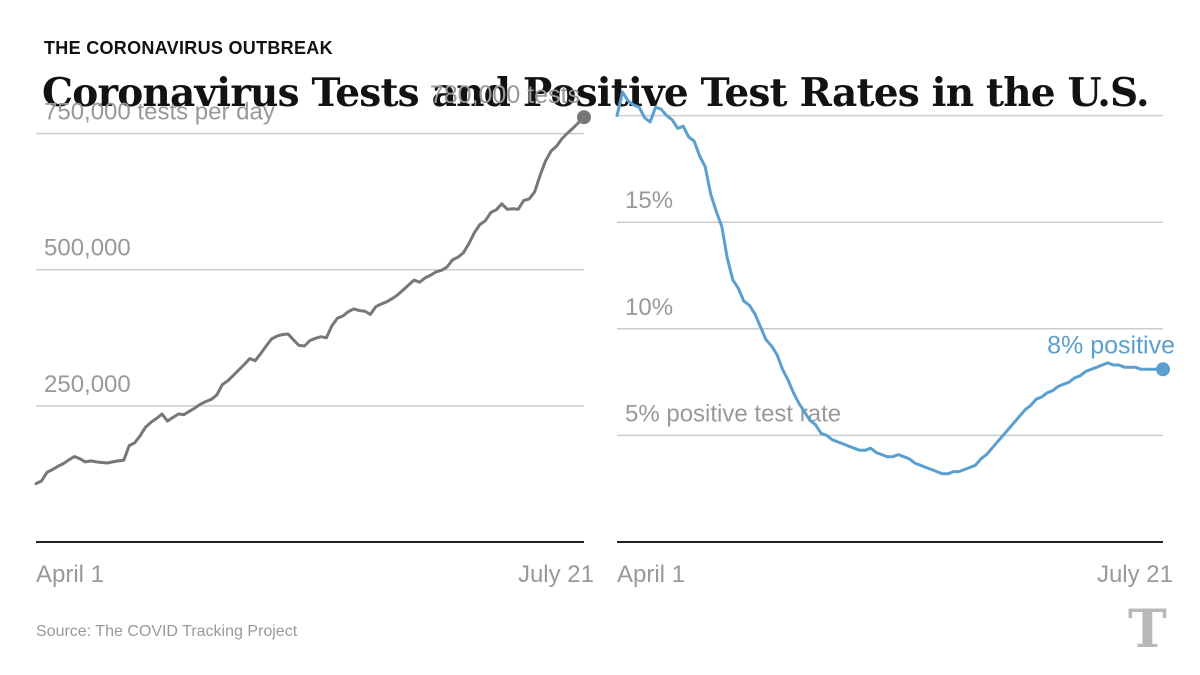 Image resolution: width=1200 pixels, height=675 pixels. Describe the element at coordinates (87, 248) in the screenshot. I see `tests-y-tick-label: 500,000` at that location.